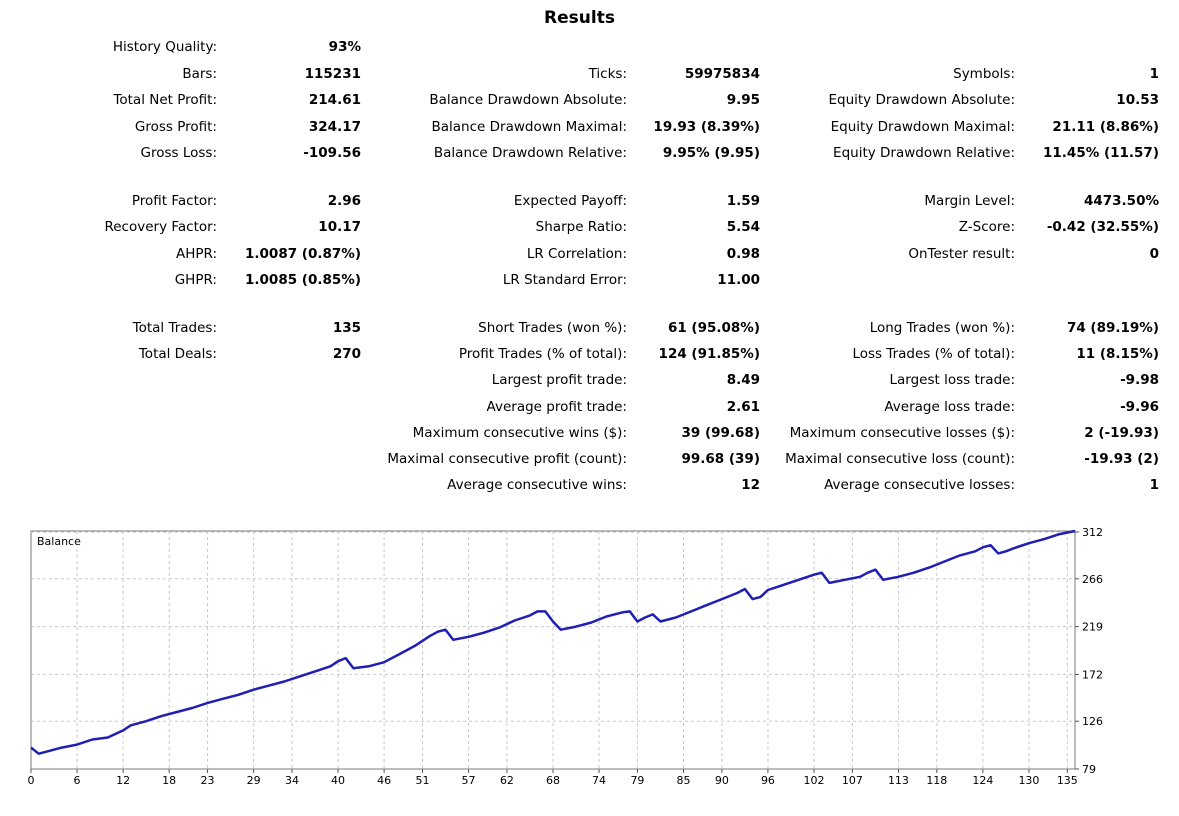 This screenshot has width=1179, height=816. I want to click on stat-label-largest-profit-trade: Largest profit trade:, so click(559, 380).